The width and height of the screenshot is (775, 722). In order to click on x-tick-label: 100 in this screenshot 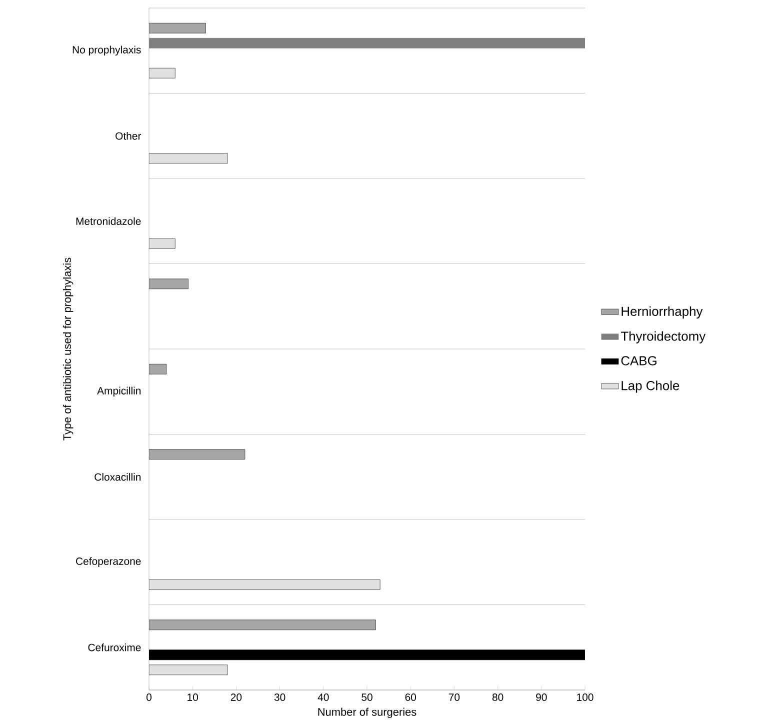, I will do `click(585, 697)`.